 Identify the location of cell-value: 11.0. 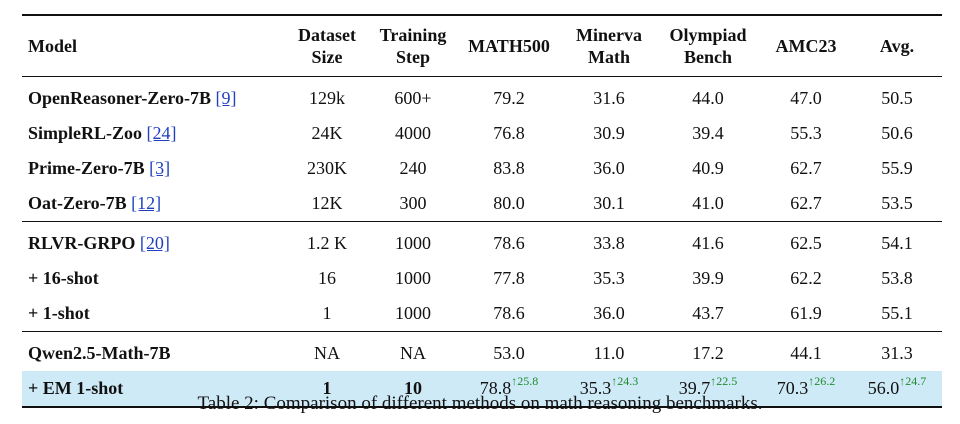
(609, 353).